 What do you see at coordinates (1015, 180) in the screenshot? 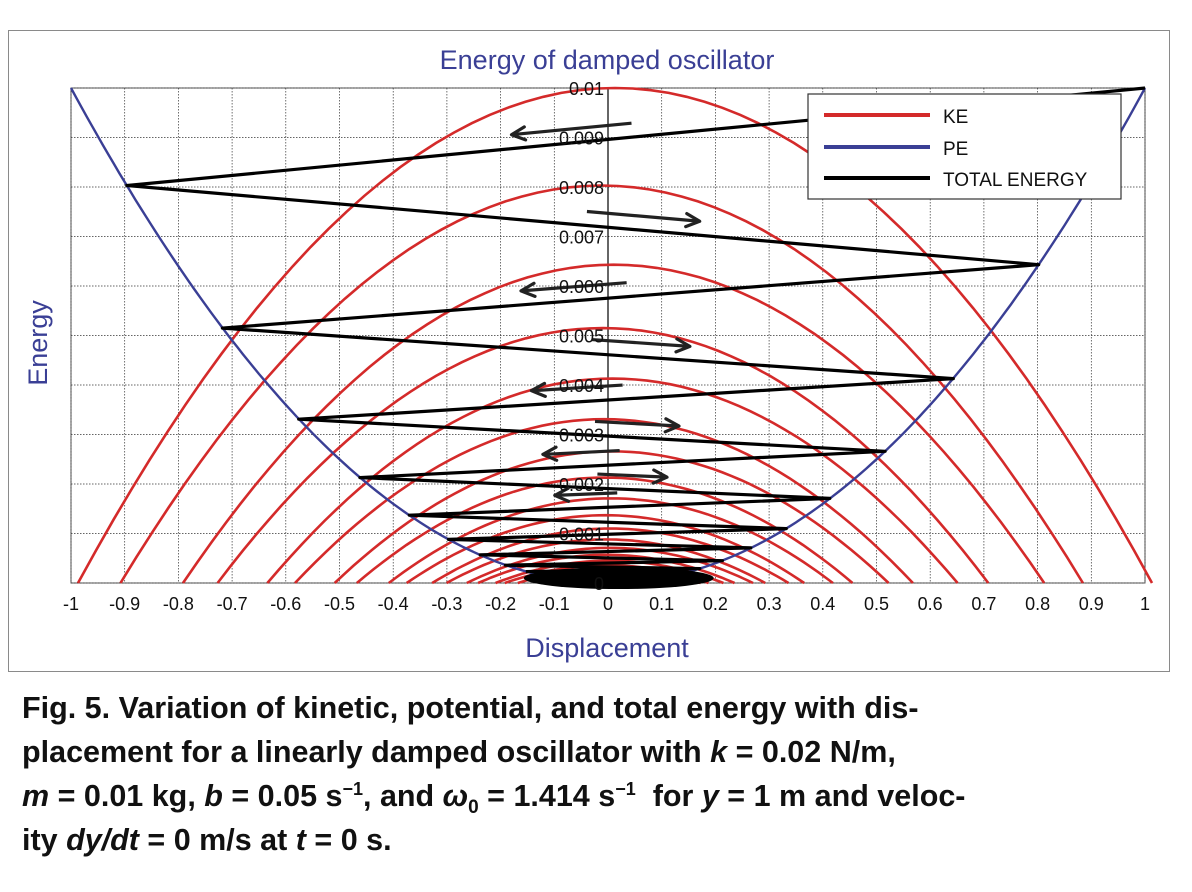
I see `legend-label-total: TOTAL ENERGY` at bounding box center [1015, 180].